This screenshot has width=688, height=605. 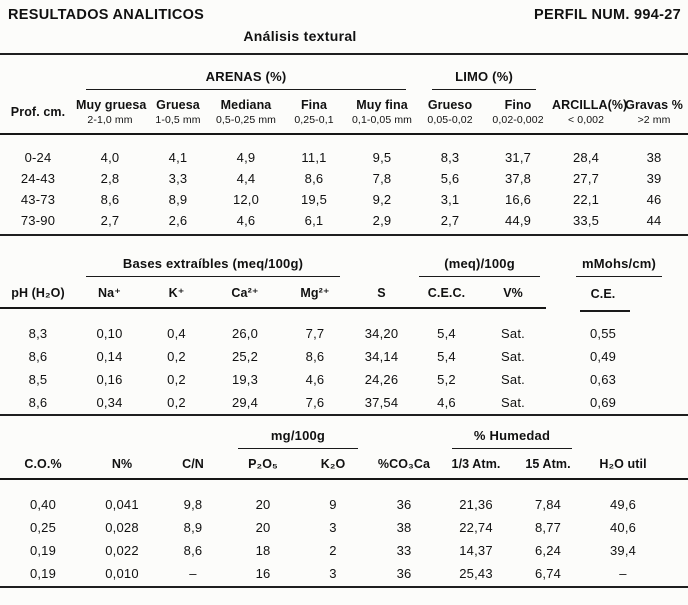 What do you see at coordinates (333, 504) in the screenshot?
I see `table-cell: 9` at bounding box center [333, 504].